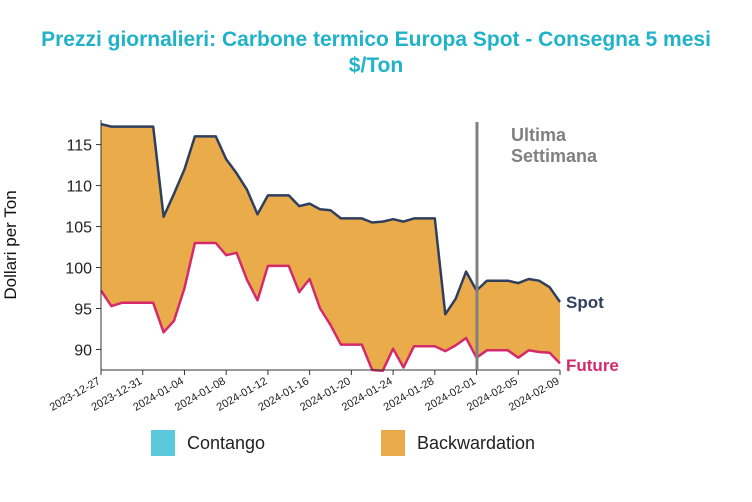 The width and height of the screenshot is (752, 502). I want to click on legend-swatch-contango, so click(163, 443).